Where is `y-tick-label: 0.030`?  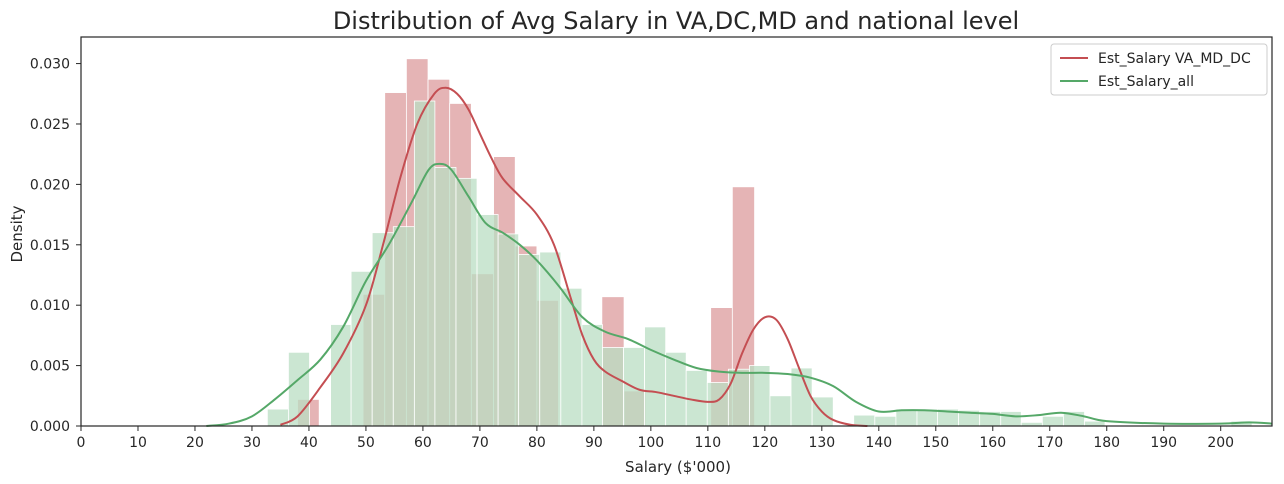
y-tick-label: 0.030 is located at coordinates (50, 65).